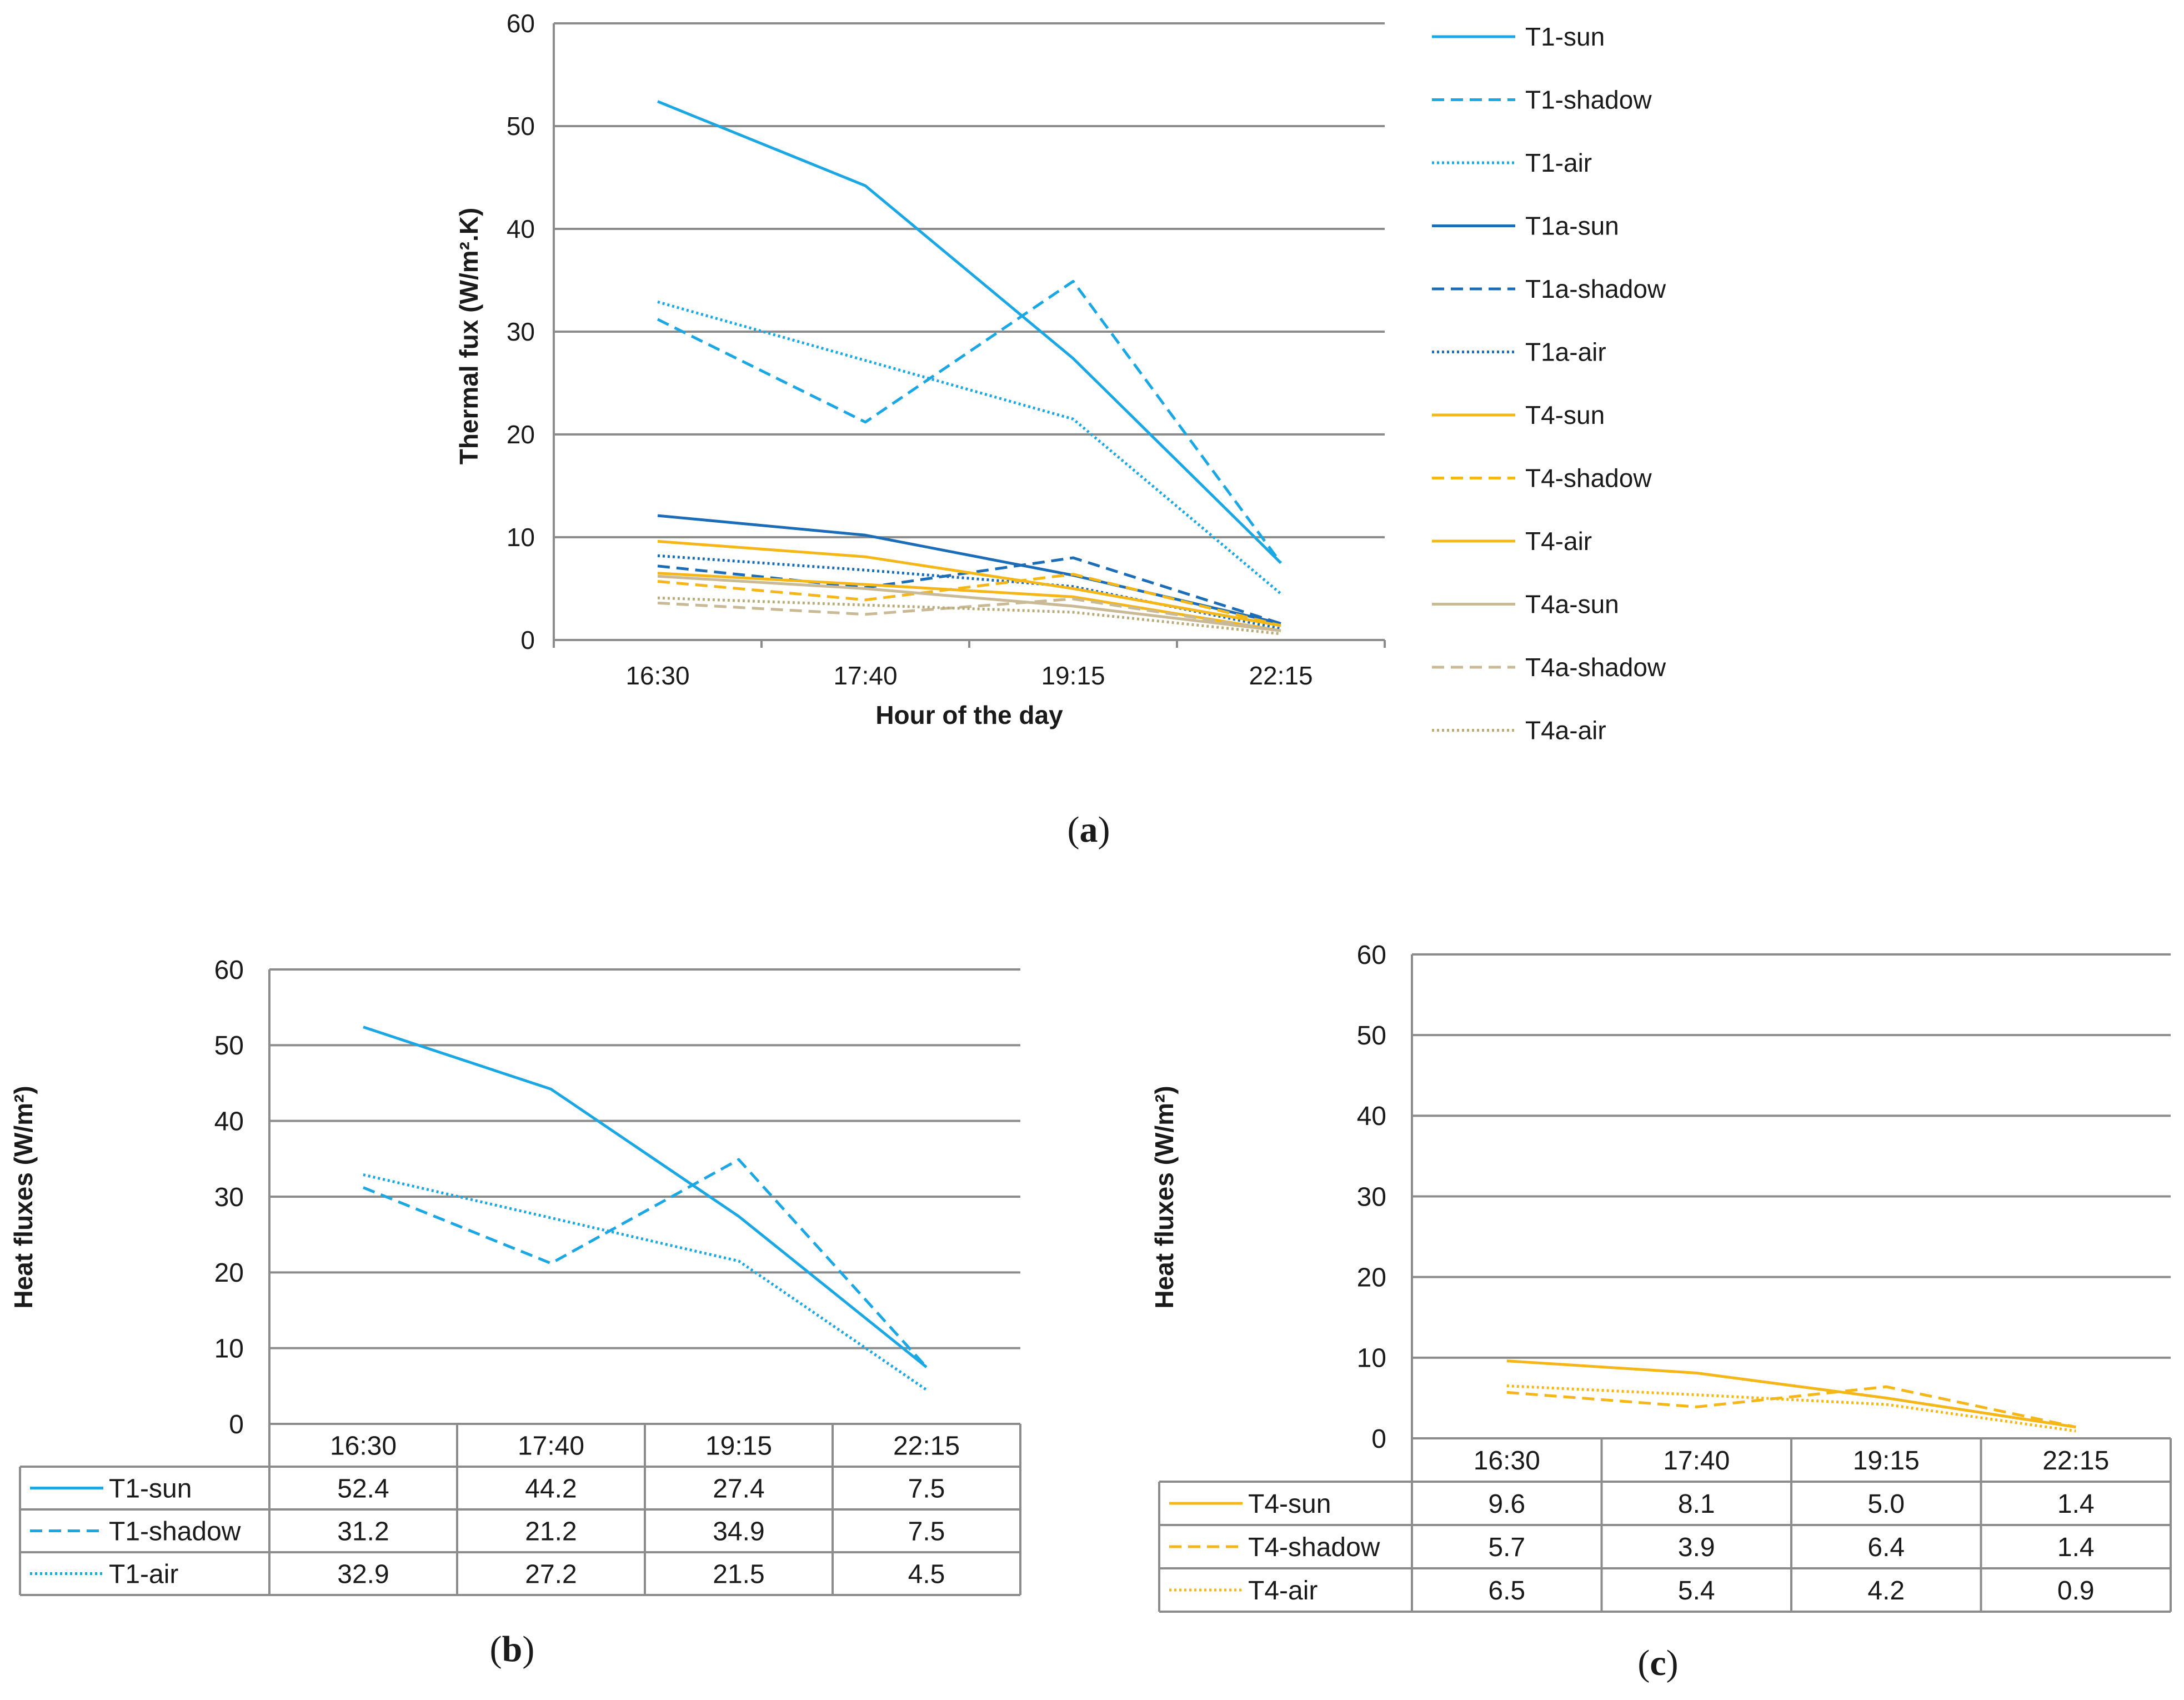 Image resolution: width=2184 pixels, height=1700 pixels. What do you see at coordinates (1073, 676) in the screenshot?
I see `chart-a-xtick-label: 19:15` at bounding box center [1073, 676].